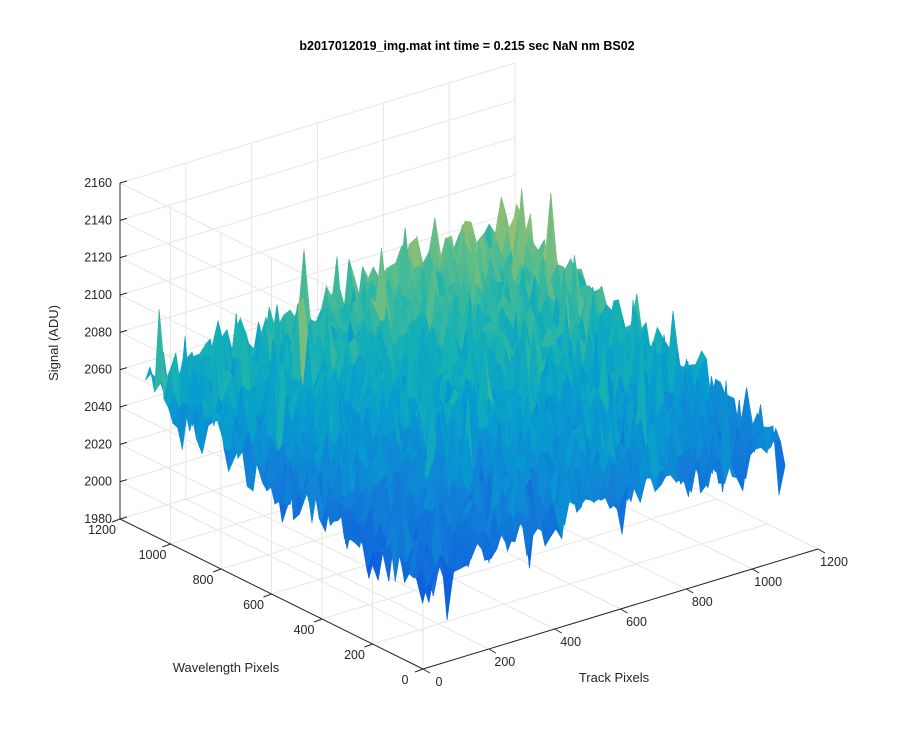 The image size is (900, 750). Describe the element at coordinates (102, 530) in the screenshot. I see `y-tick-label: 1200` at that location.